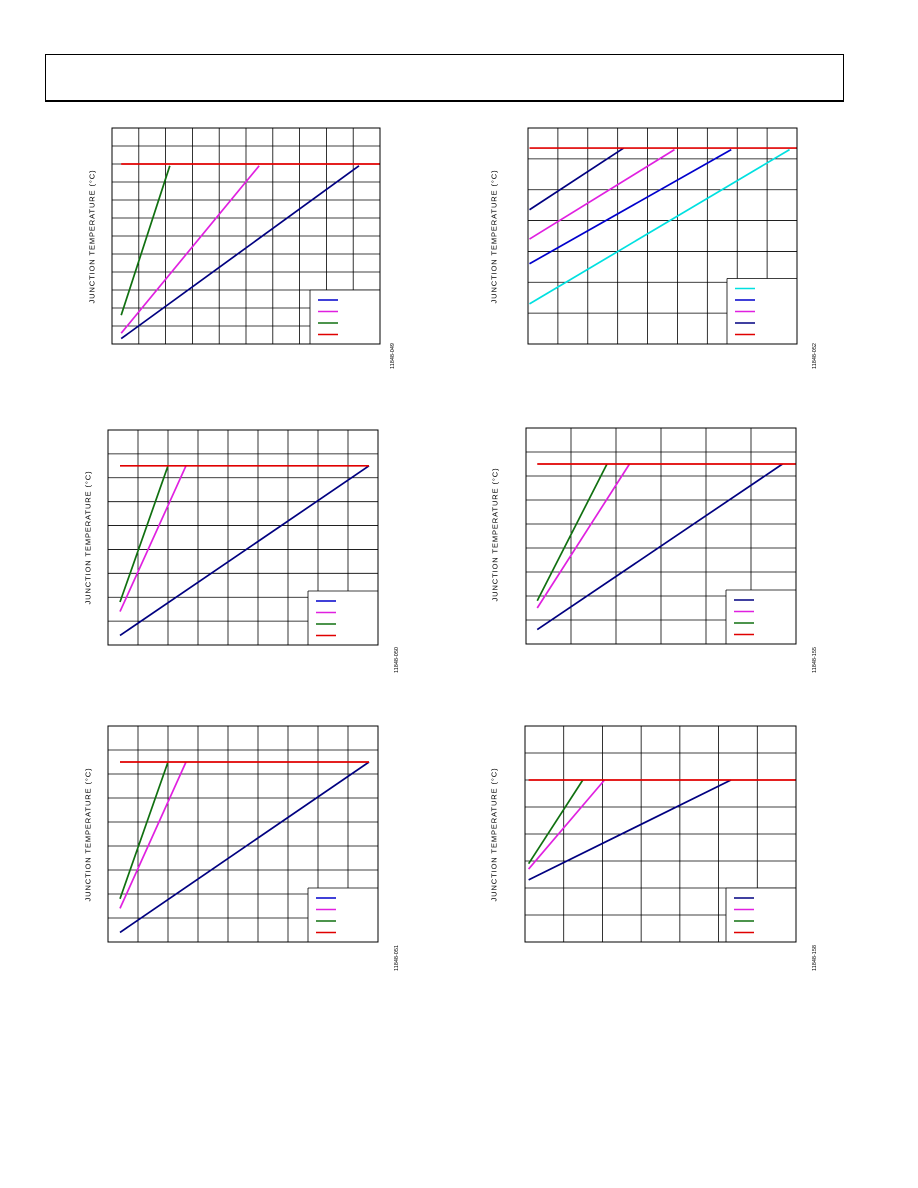 This screenshot has width=918, height=1188. I want to click on figure-id-label: 11848-051, so click(396, 958).